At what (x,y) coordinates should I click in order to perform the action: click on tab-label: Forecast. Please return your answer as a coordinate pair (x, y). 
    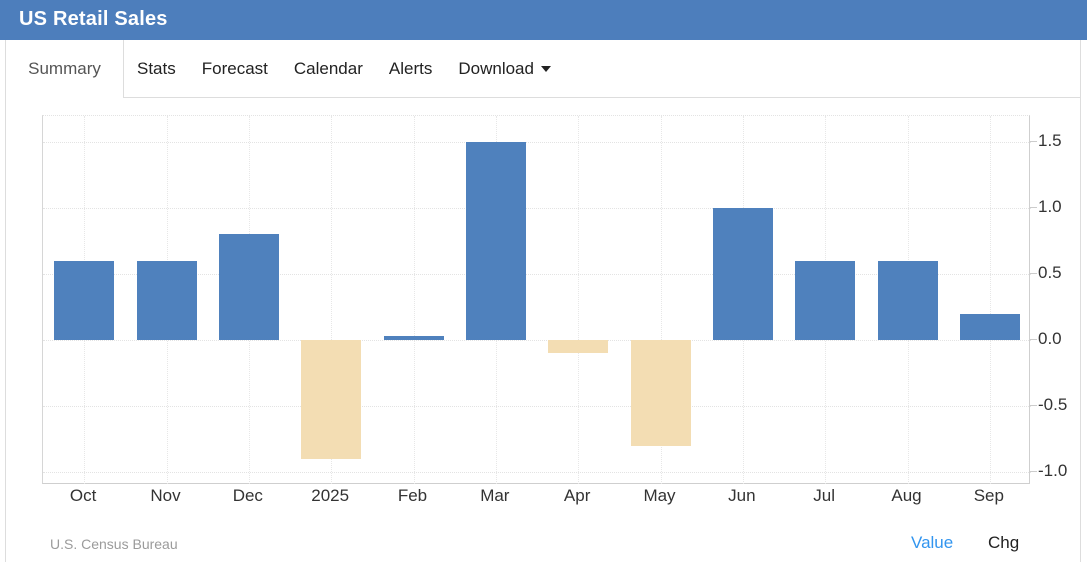
    Looking at the image, I should click on (234, 68).